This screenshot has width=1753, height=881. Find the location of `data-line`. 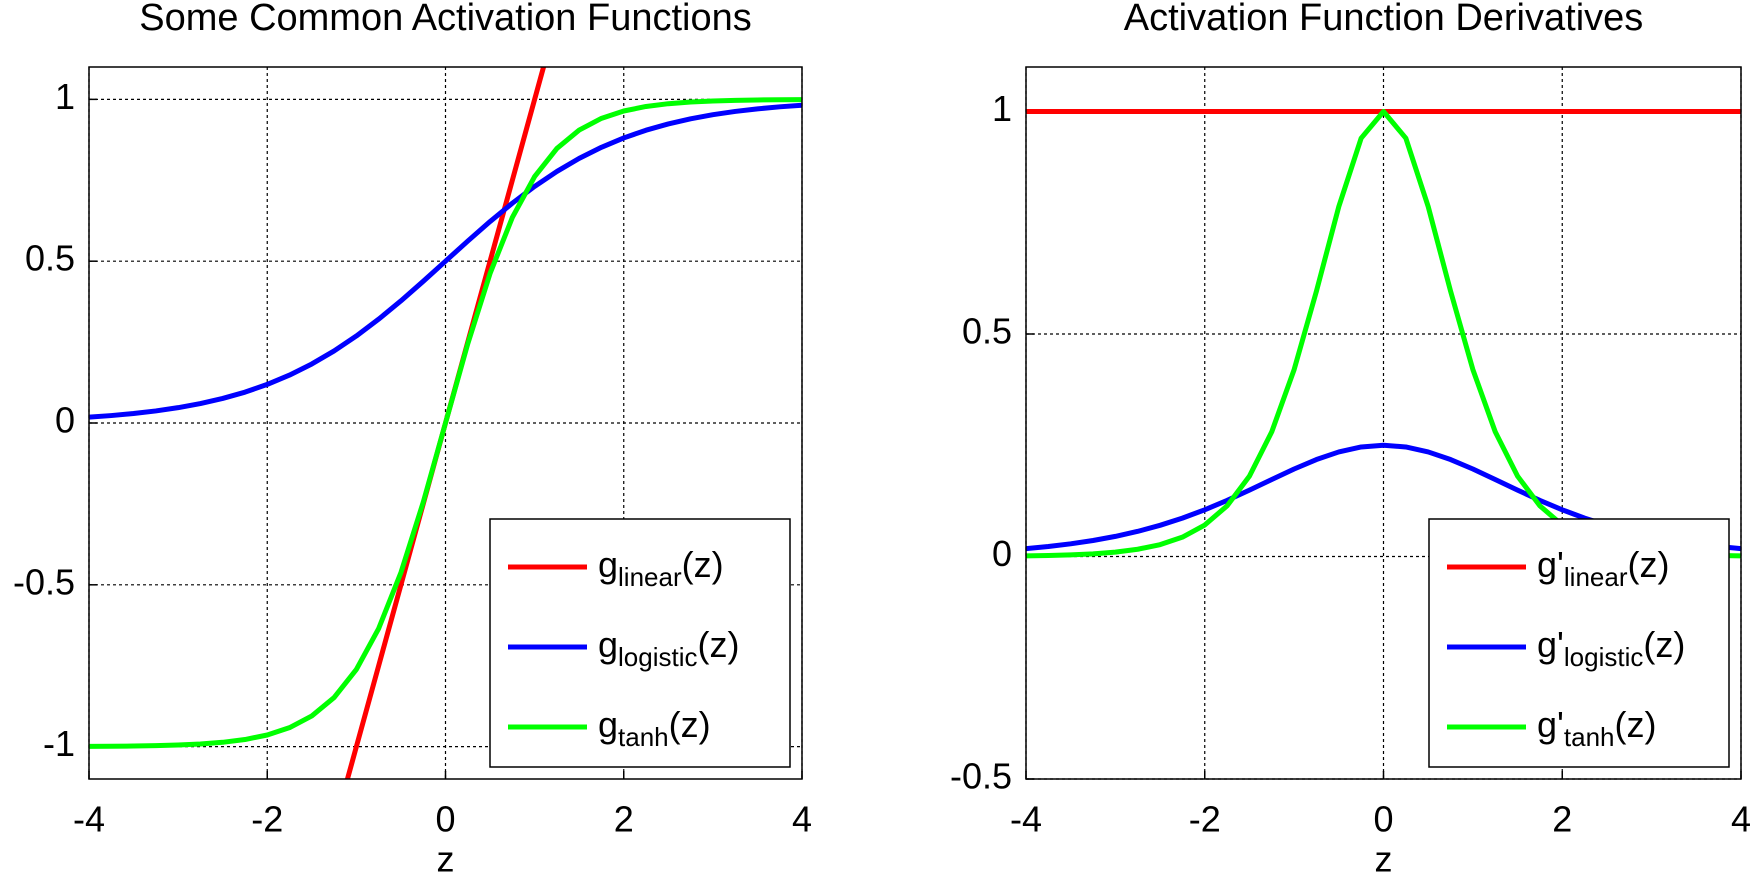

data-line is located at coordinates (445, 261).